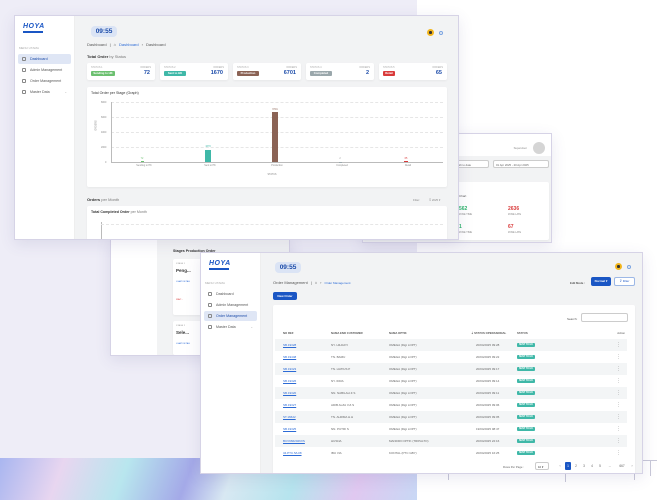  What do you see at coordinates (337, 282) in the screenshot?
I see `breadcrumb-link: Order Management` at bounding box center [337, 282].